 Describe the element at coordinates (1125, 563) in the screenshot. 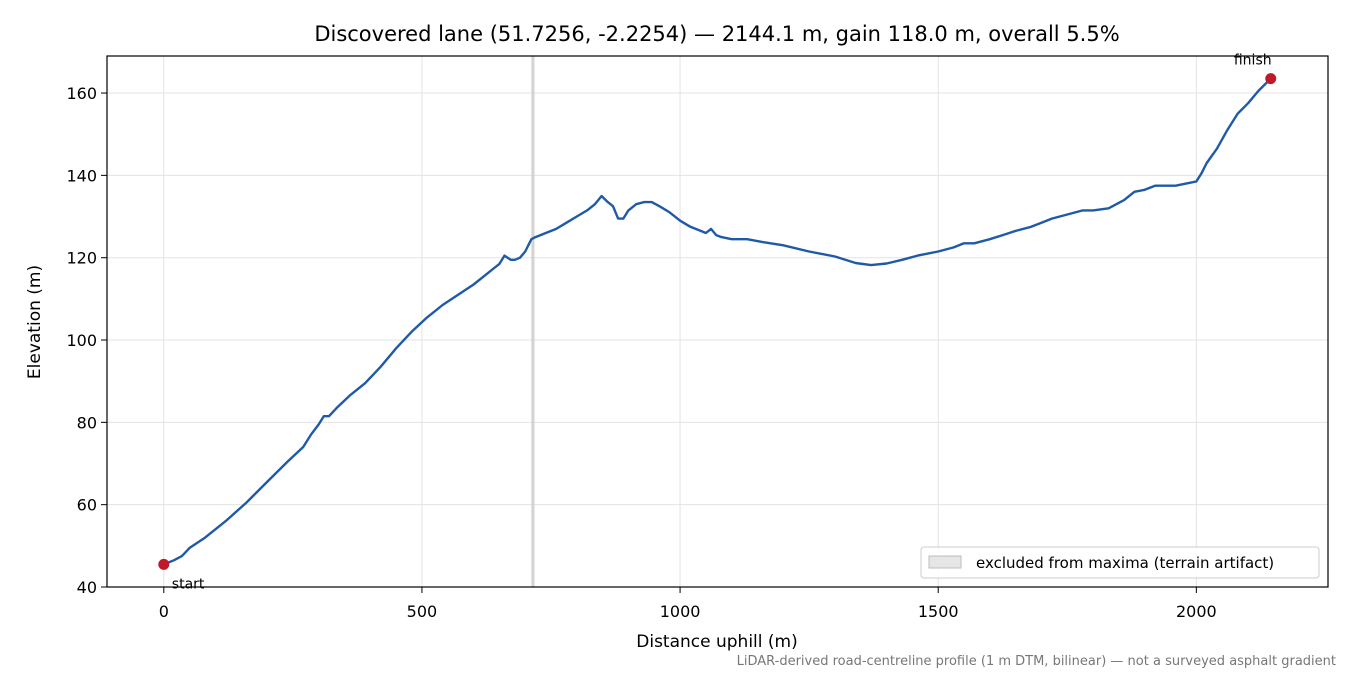

I see `legend-entry: excluded from maxima (terrain artifact)` at that location.